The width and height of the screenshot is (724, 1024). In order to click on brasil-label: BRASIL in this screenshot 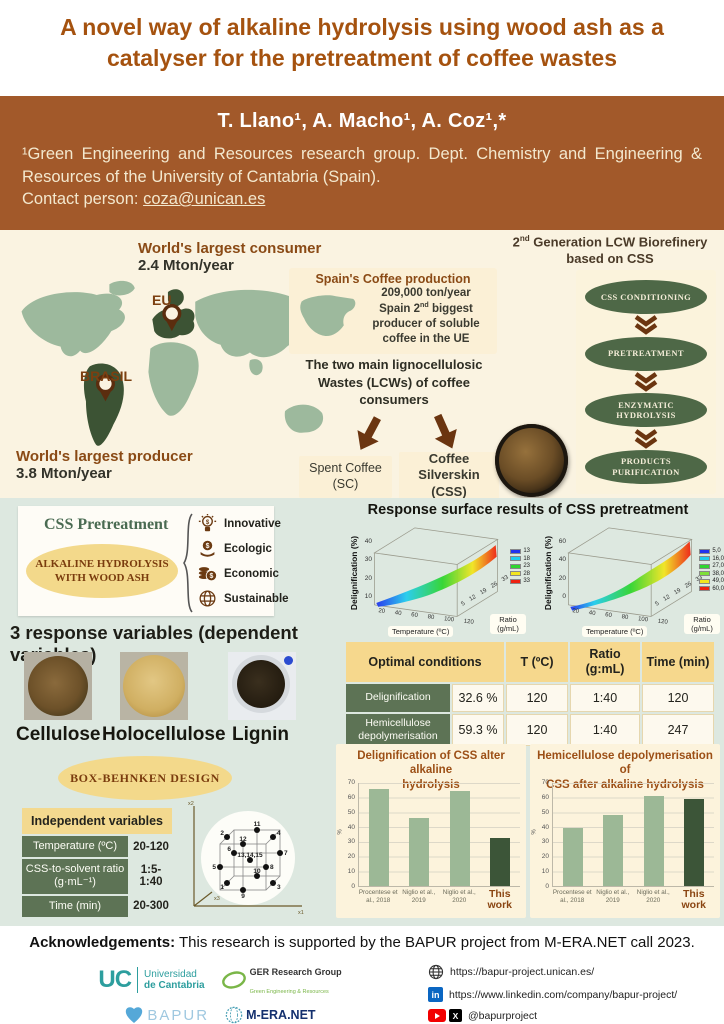, I will do `click(106, 376)`.